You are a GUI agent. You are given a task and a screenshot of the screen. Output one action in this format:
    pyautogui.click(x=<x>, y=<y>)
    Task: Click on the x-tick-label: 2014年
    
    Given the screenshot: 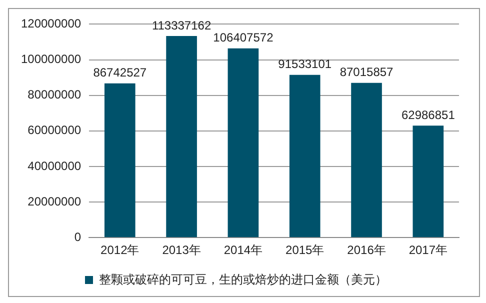 What is the action you would take?
    pyautogui.click(x=243, y=250)
    